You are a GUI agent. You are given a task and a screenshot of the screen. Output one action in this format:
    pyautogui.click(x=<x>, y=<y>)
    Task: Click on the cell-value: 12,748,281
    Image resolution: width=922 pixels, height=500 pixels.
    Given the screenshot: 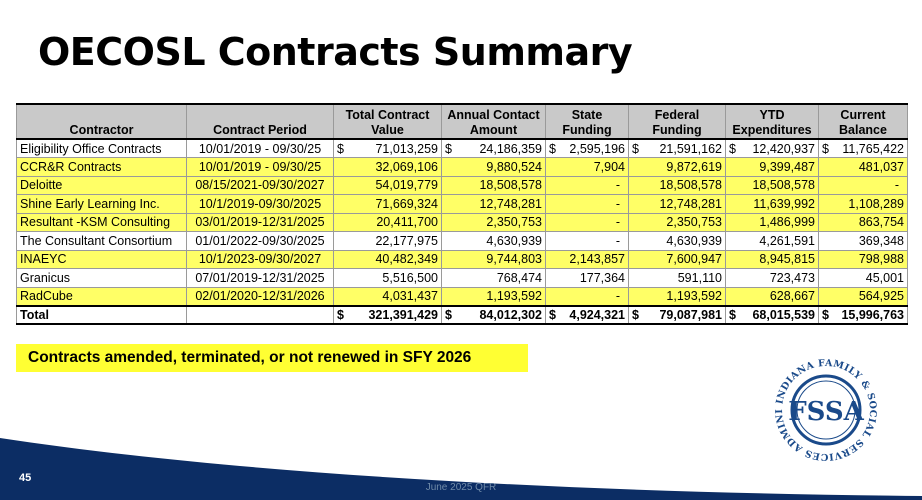 What is the action you would take?
    pyautogui.click(x=690, y=203)
    